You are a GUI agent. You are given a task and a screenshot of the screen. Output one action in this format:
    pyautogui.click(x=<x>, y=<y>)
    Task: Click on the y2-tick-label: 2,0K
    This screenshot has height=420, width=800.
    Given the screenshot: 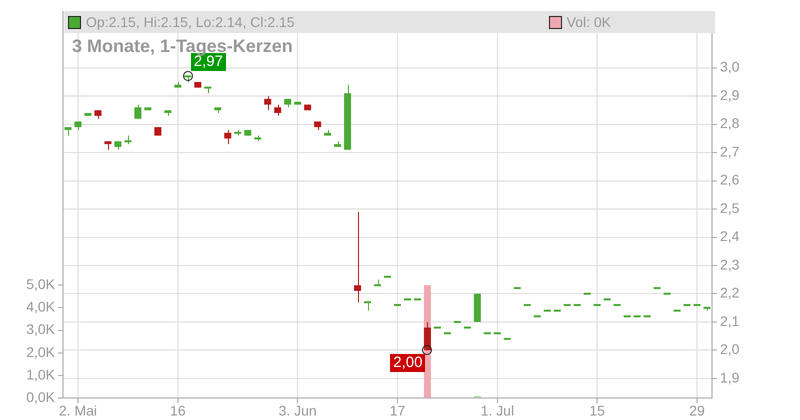 What is the action you would take?
    pyautogui.click(x=41, y=352)
    